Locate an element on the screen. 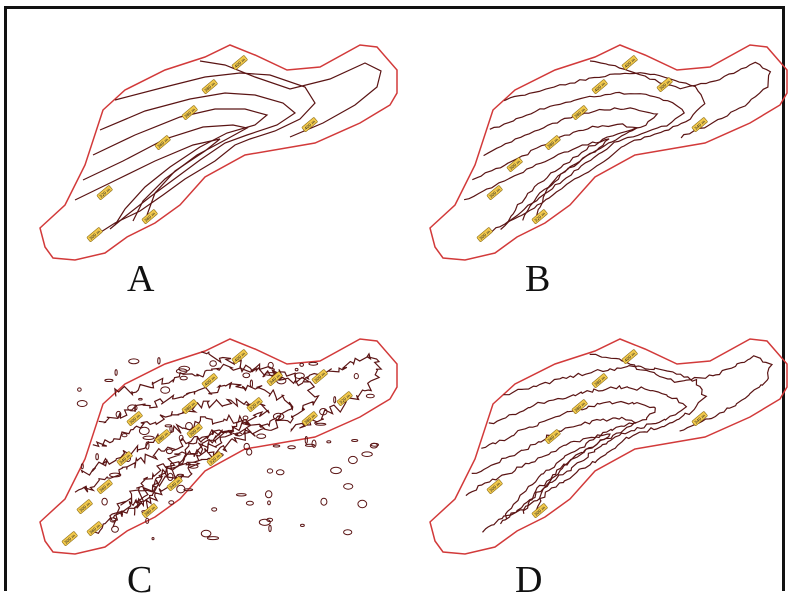 This screenshot has width=794, height=601. elevation-label: 320 m is located at coordinates (539, 216).